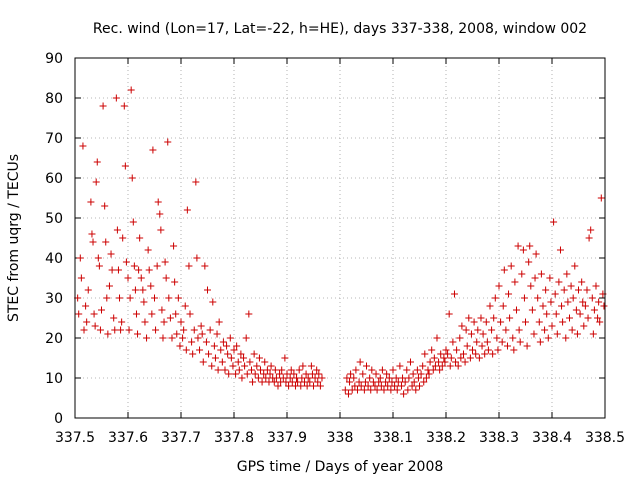  Describe the element at coordinates (393, 438) in the screenshot. I see `x-tick-label: 338.1` at that location.